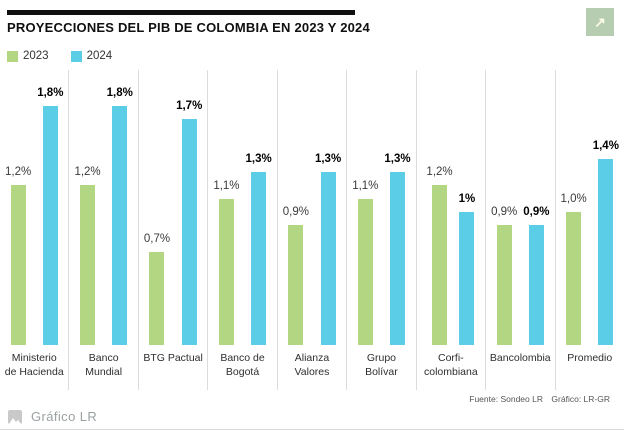 Image resolution: width=624 pixels, height=434 pixels. What do you see at coordinates (157, 239) in the screenshot?
I see `value-label-2023: 0,7%` at bounding box center [157, 239].